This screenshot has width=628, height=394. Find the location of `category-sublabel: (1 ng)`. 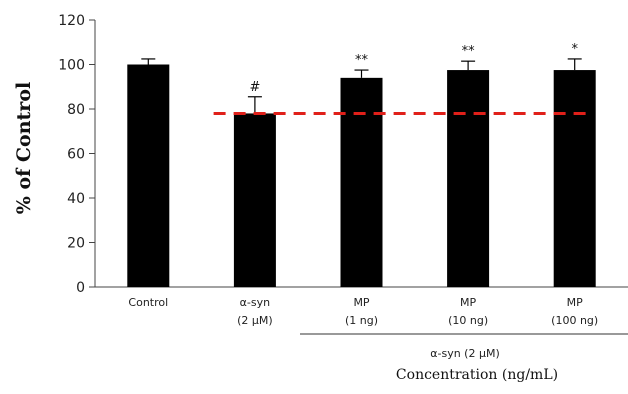

category-sublabel: (1 ng) is located at coordinates (361, 320).